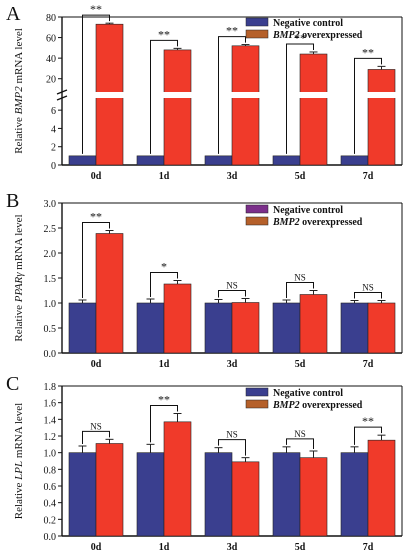 This screenshot has height=550, width=414. Describe the element at coordinates (13, 14) in the screenshot. I see `panel-label: A` at that location.